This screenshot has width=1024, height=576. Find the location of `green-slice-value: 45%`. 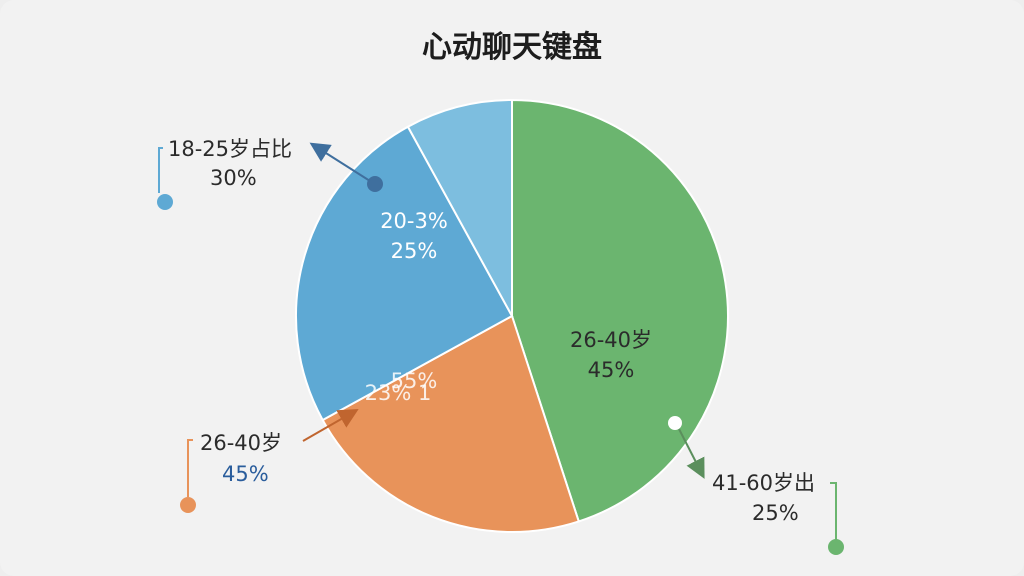

green-slice-value: 45% is located at coordinates (611, 370).